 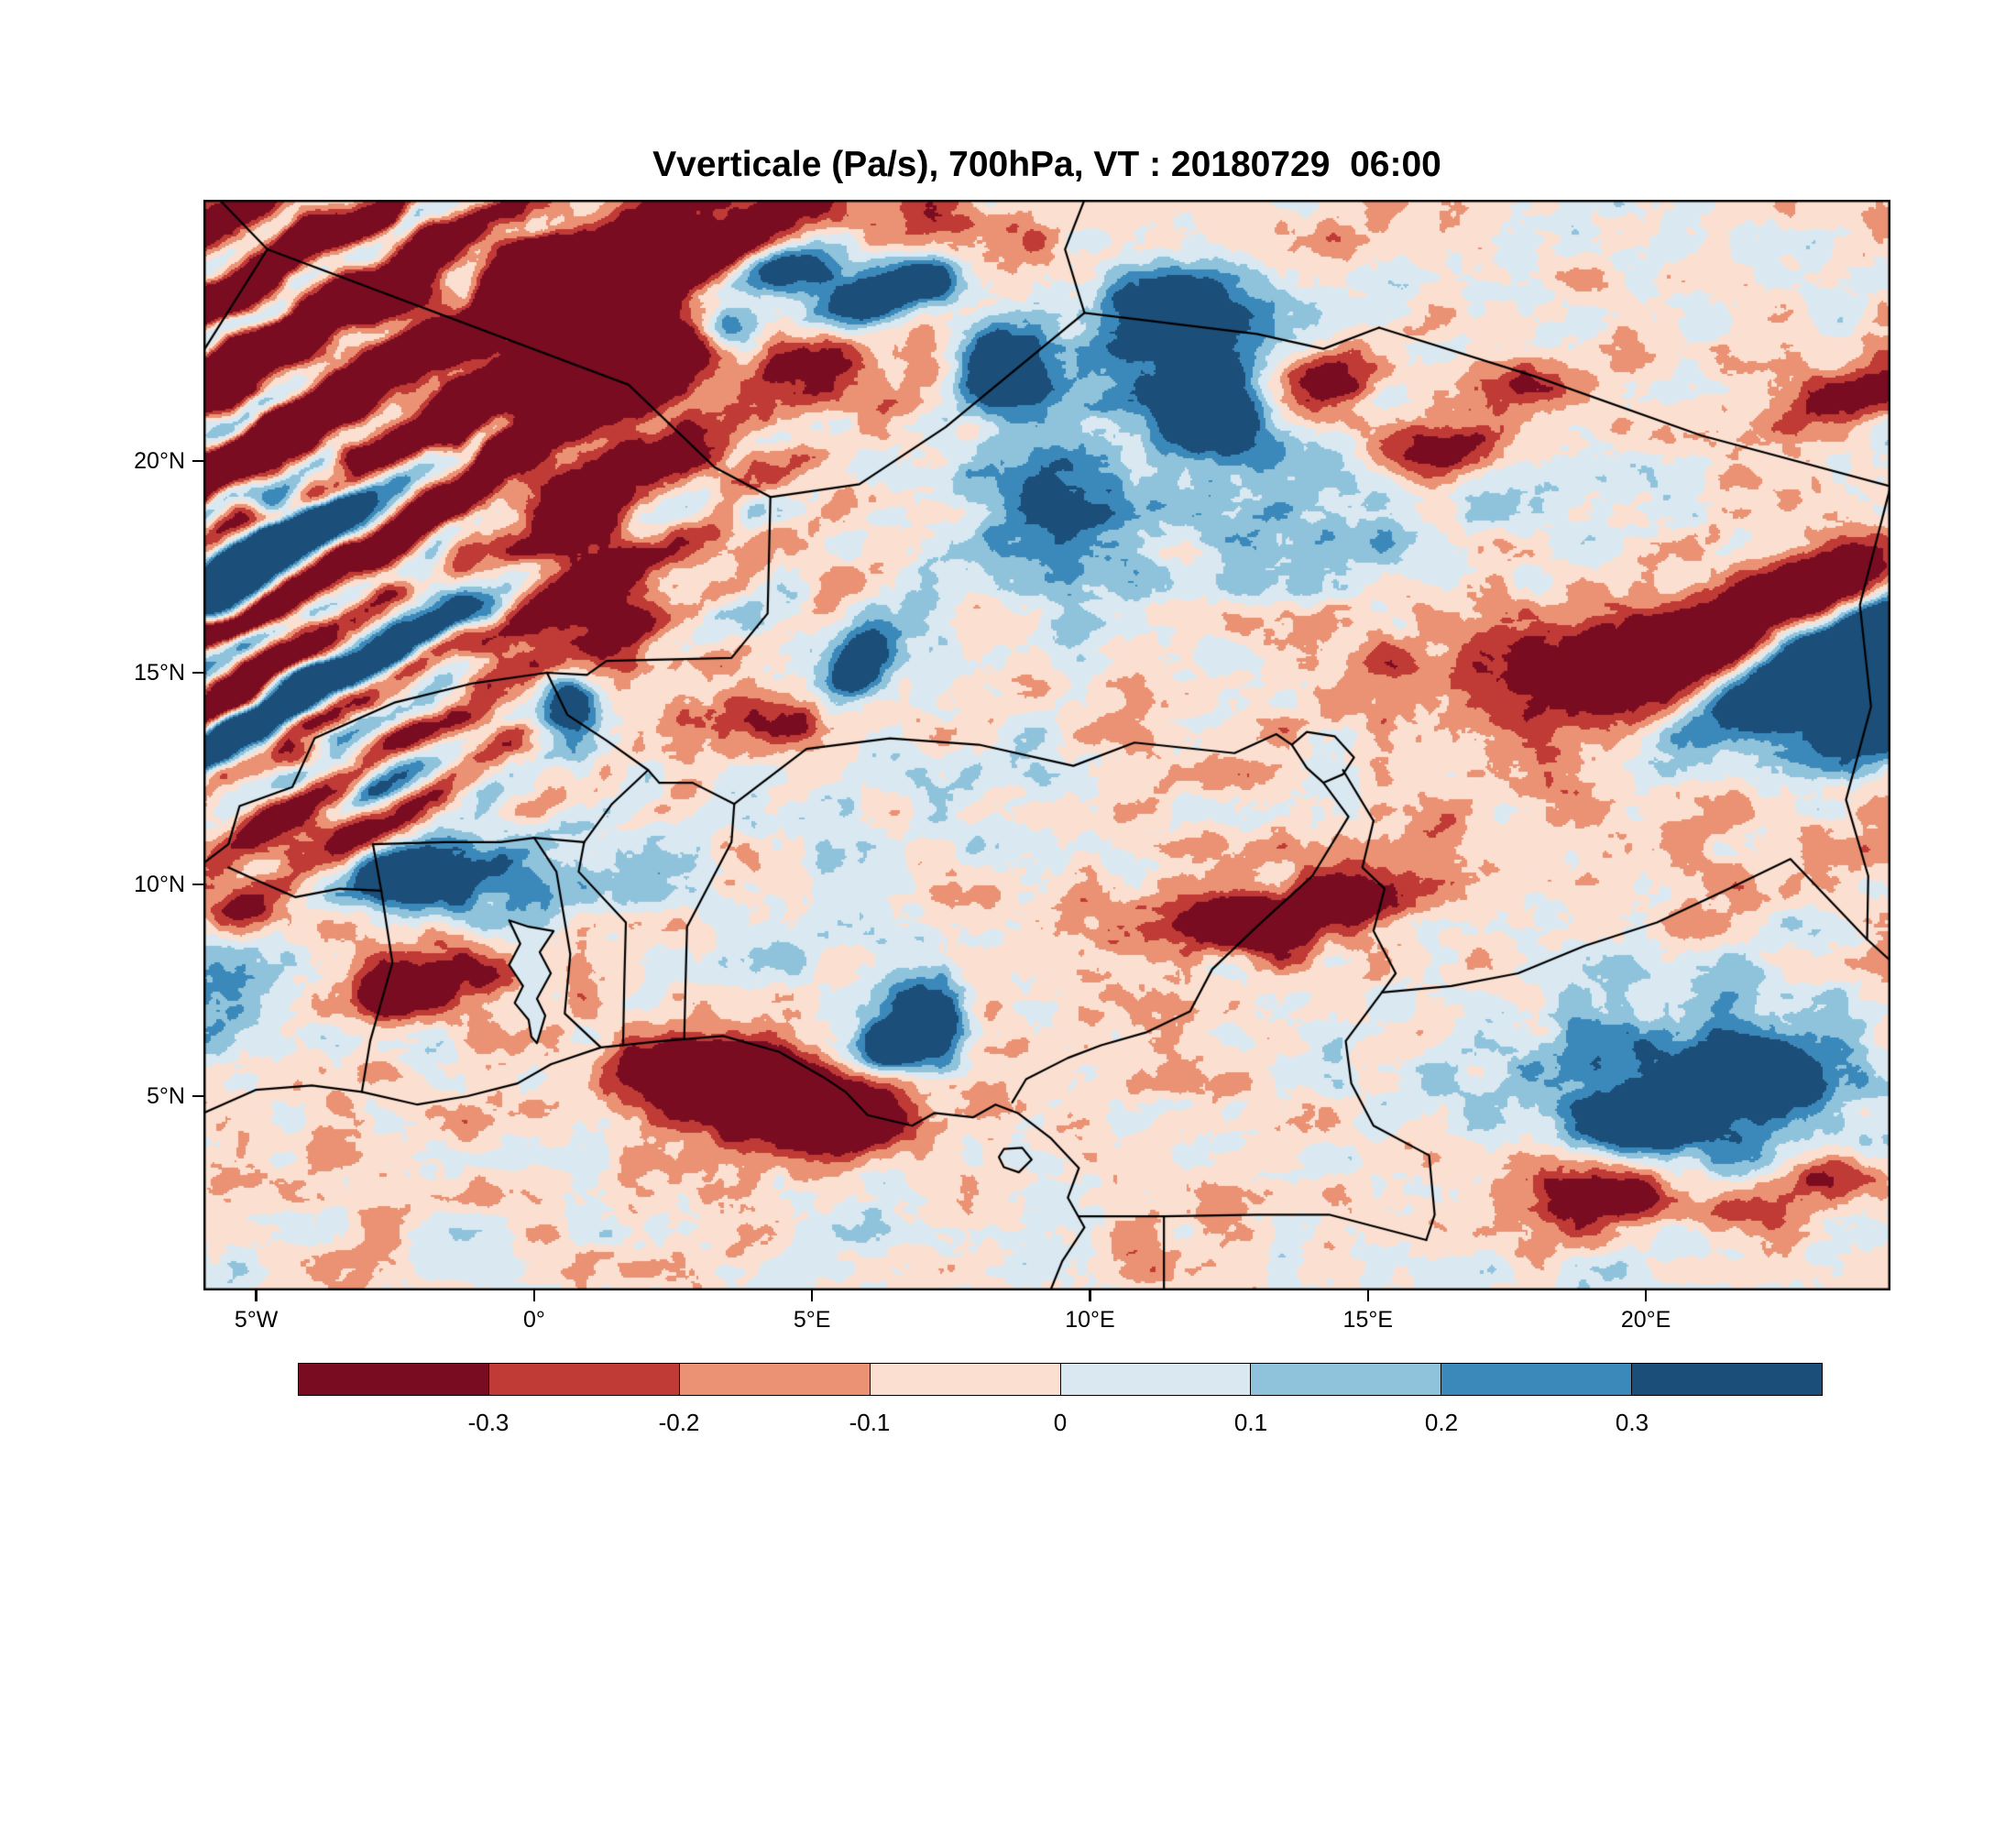 I want to click on x-tick-label: 5°E, so click(x=812, y=1320).